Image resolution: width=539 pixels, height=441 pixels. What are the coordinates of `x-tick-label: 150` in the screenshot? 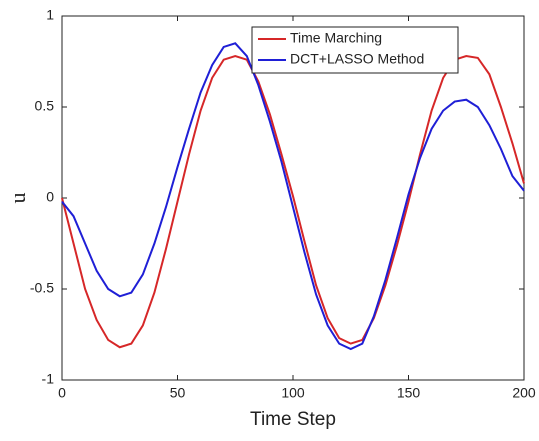 It's located at (409, 393).